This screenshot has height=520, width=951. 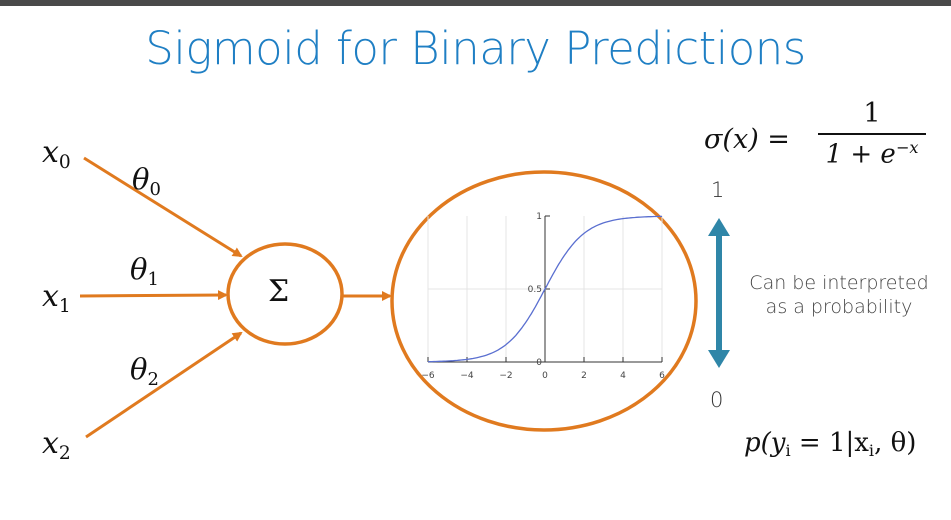 I want to click on summation-node, so click(x=285, y=294).